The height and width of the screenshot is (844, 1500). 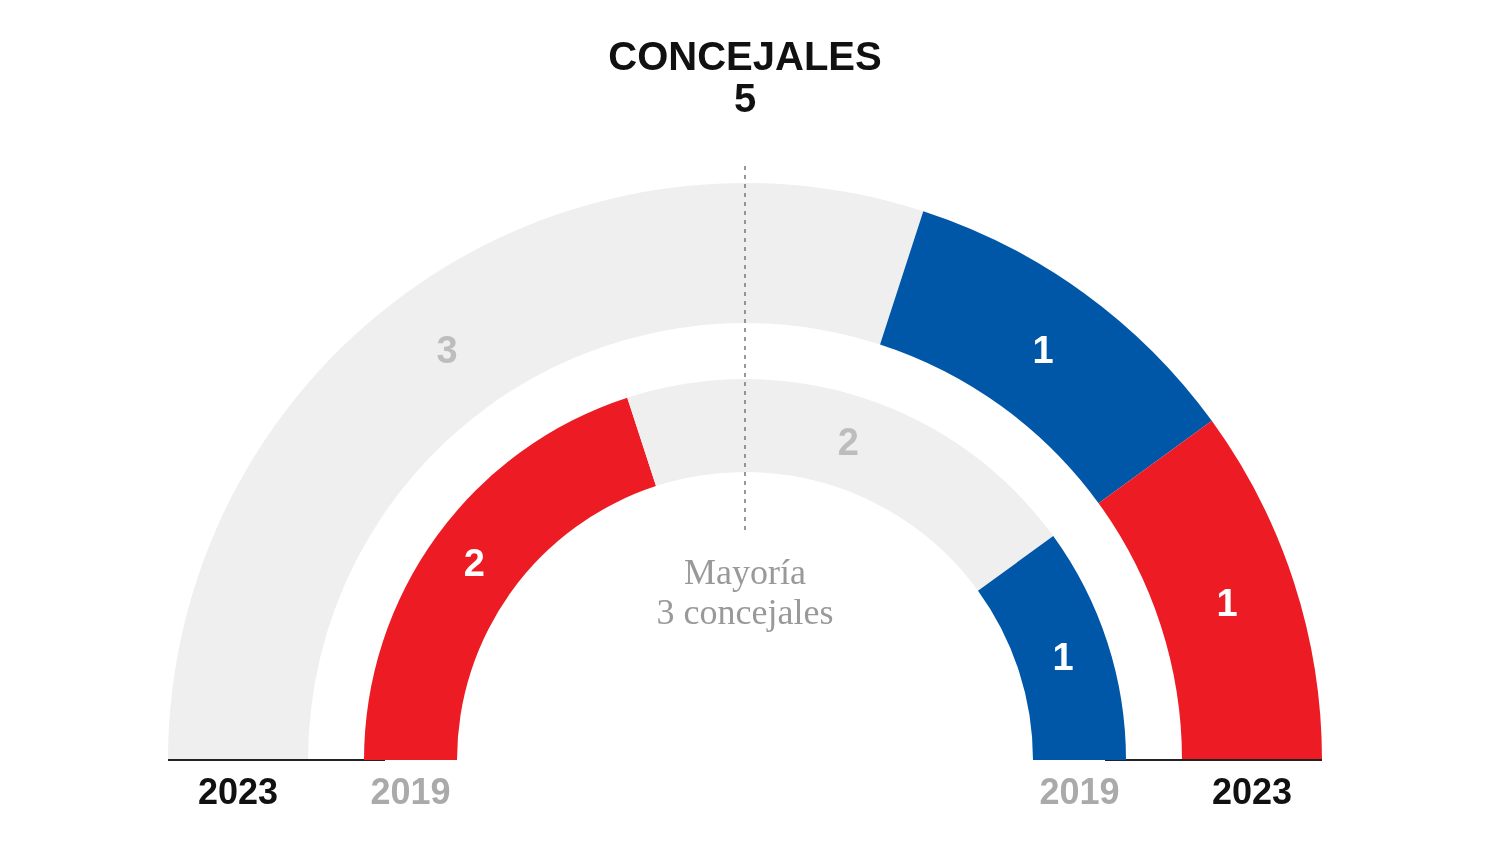 What do you see at coordinates (1079, 791) in the screenshot?
I see `text: 2019` at bounding box center [1079, 791].